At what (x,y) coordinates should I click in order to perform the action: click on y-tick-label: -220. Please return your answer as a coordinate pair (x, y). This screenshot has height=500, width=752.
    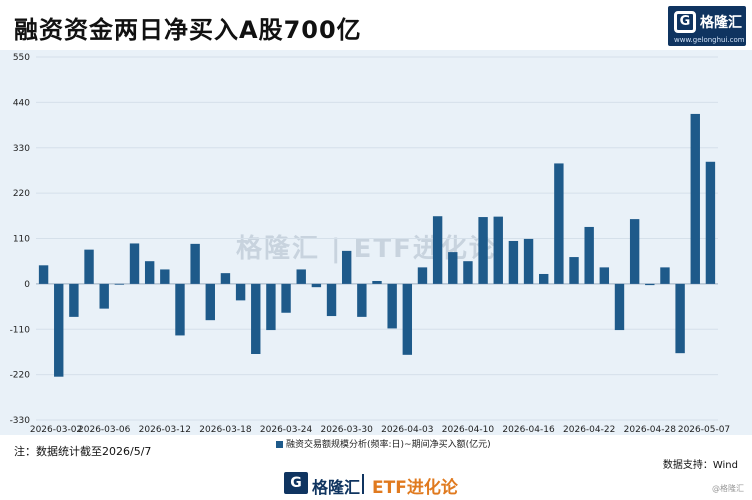
    Looking at the image, I should click on (20, 376).